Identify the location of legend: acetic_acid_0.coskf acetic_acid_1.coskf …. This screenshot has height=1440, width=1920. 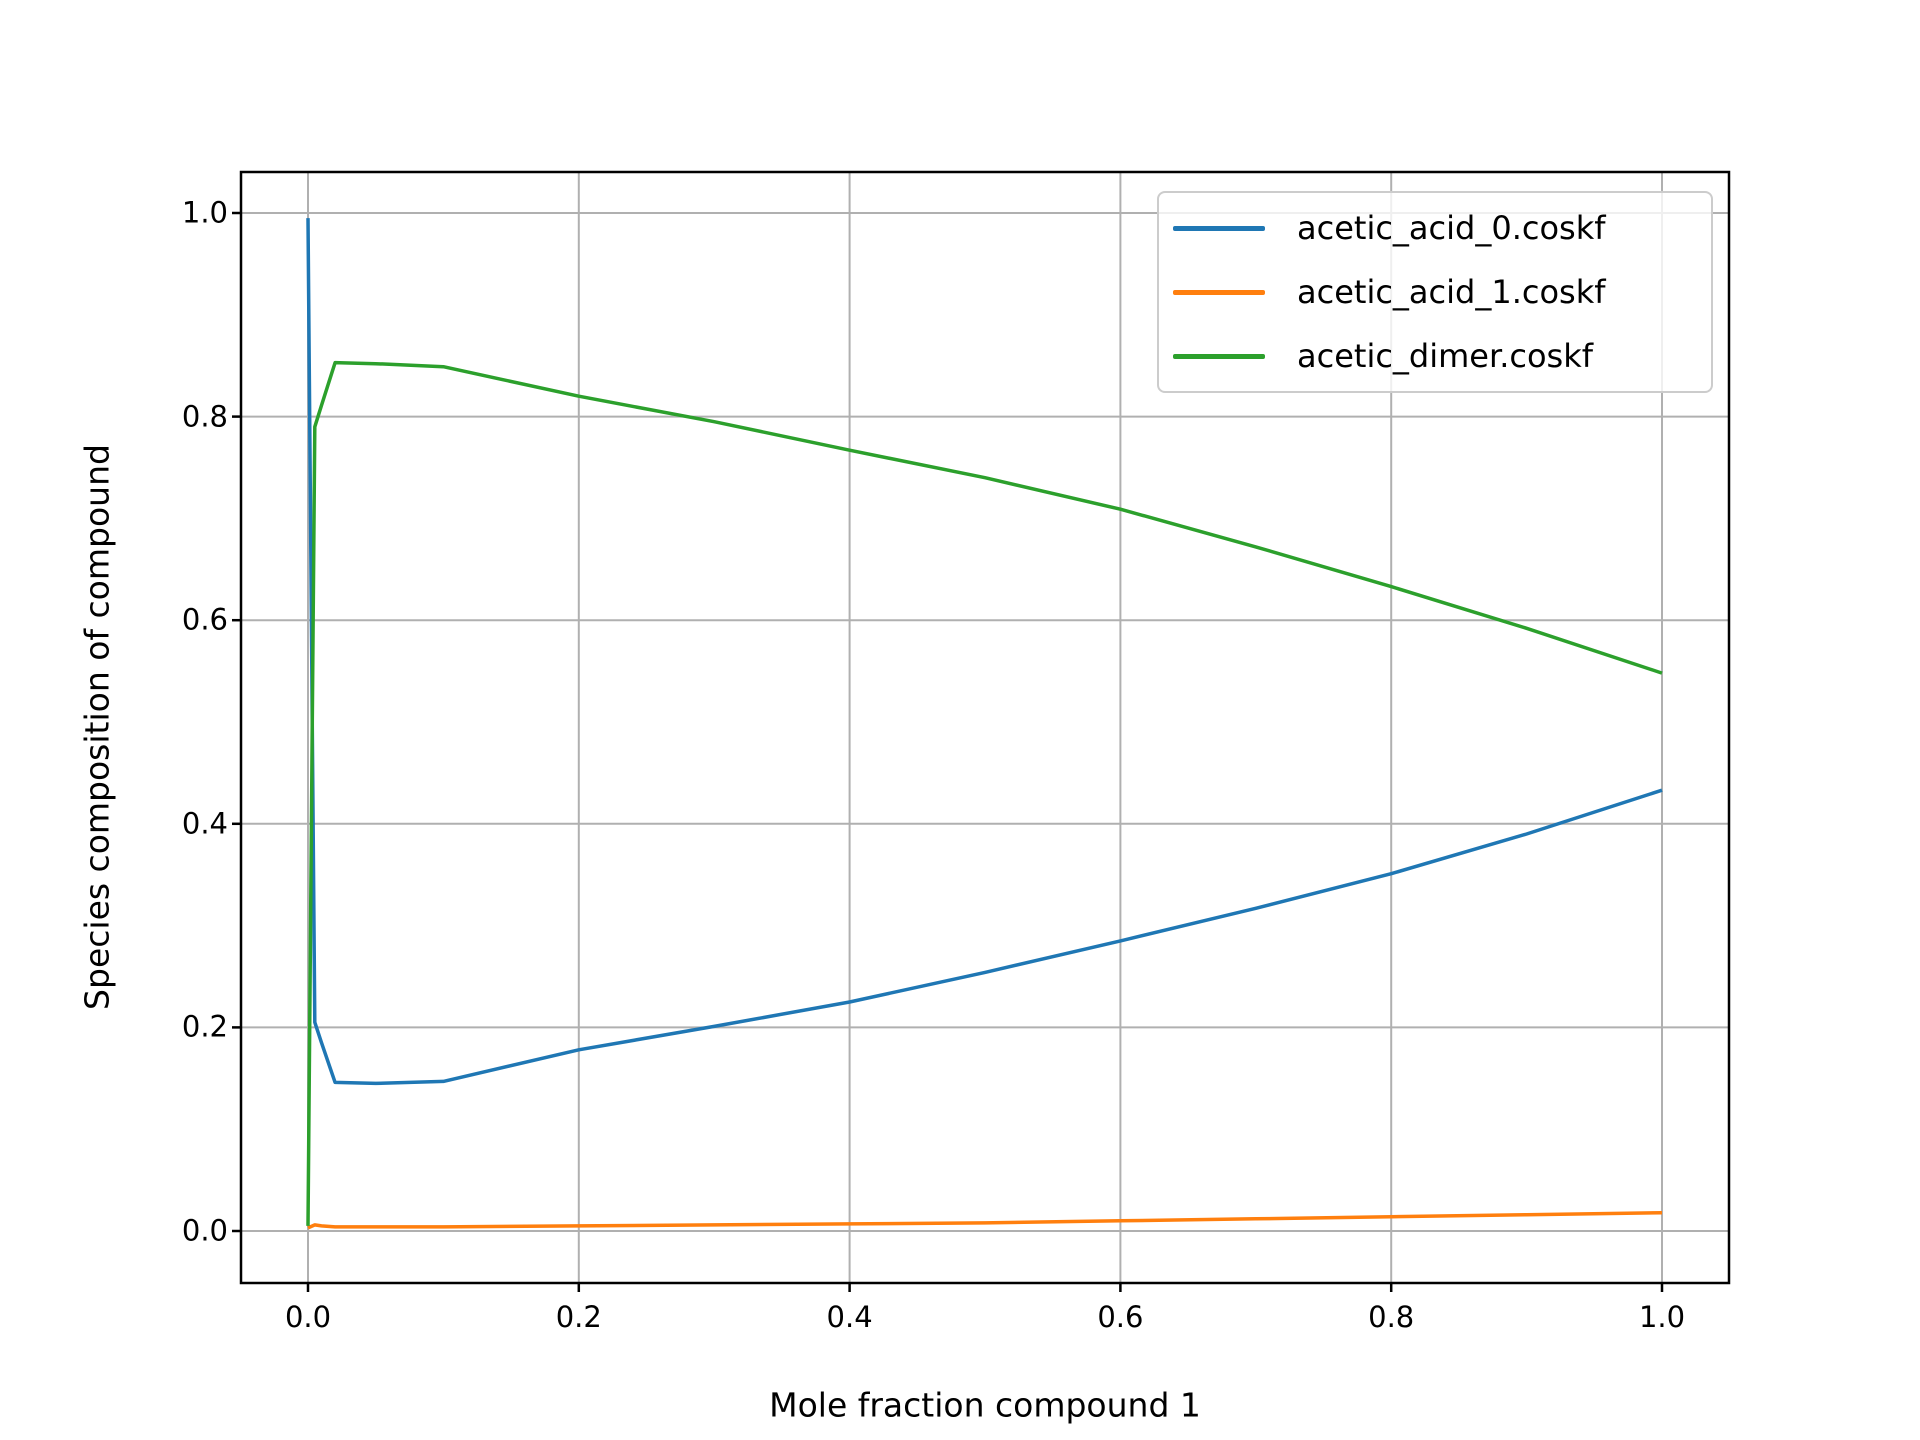
(1435, 292).